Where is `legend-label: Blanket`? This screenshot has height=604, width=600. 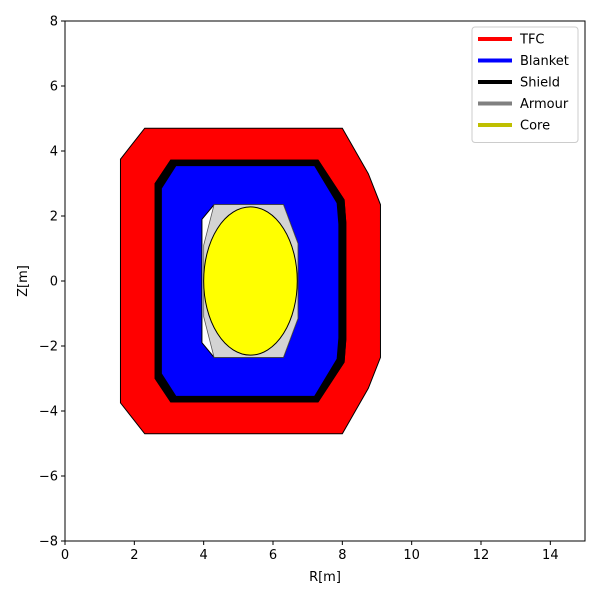
legend-label: Blanket is located at coordinates (544, 61).